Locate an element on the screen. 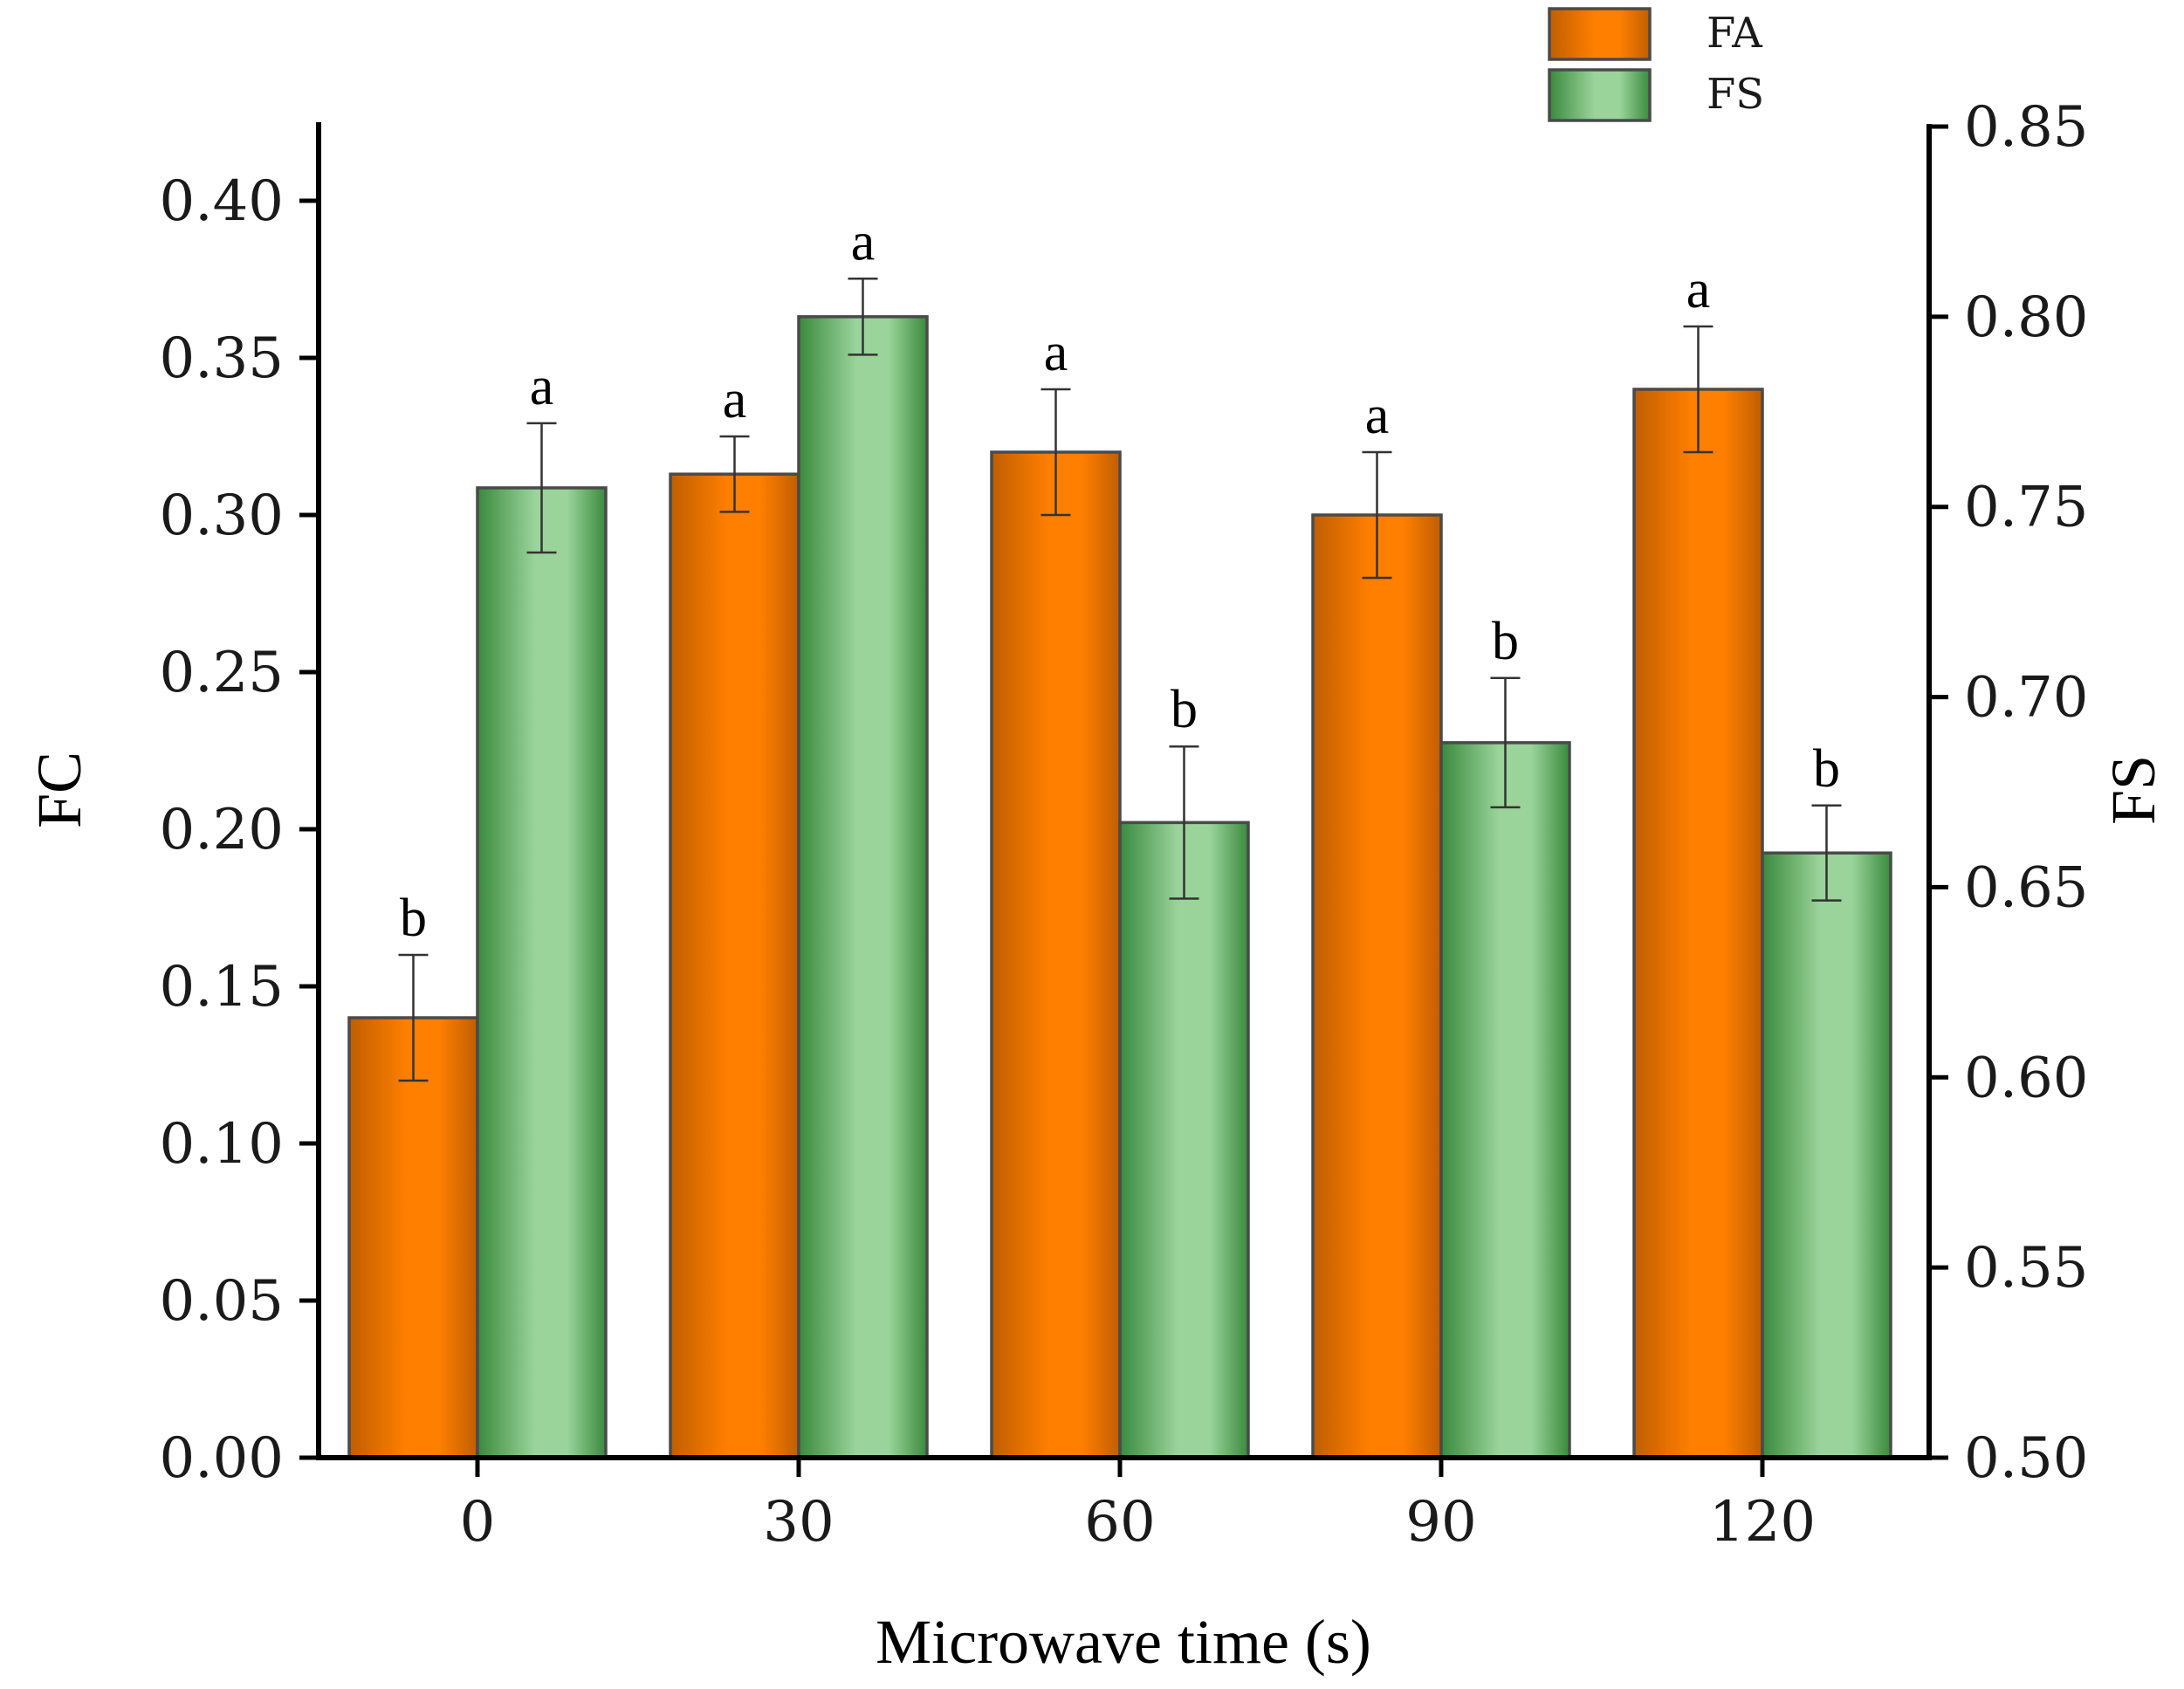 The width and height of the screenshot is (2184, 1689). significance-label-fa-0: b is located at coordinates (413, 918).